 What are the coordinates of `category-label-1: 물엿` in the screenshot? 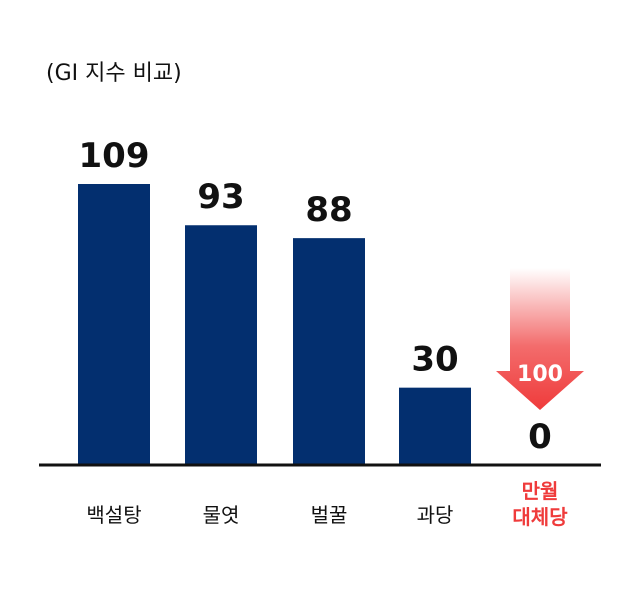 It's located at (221, 515).